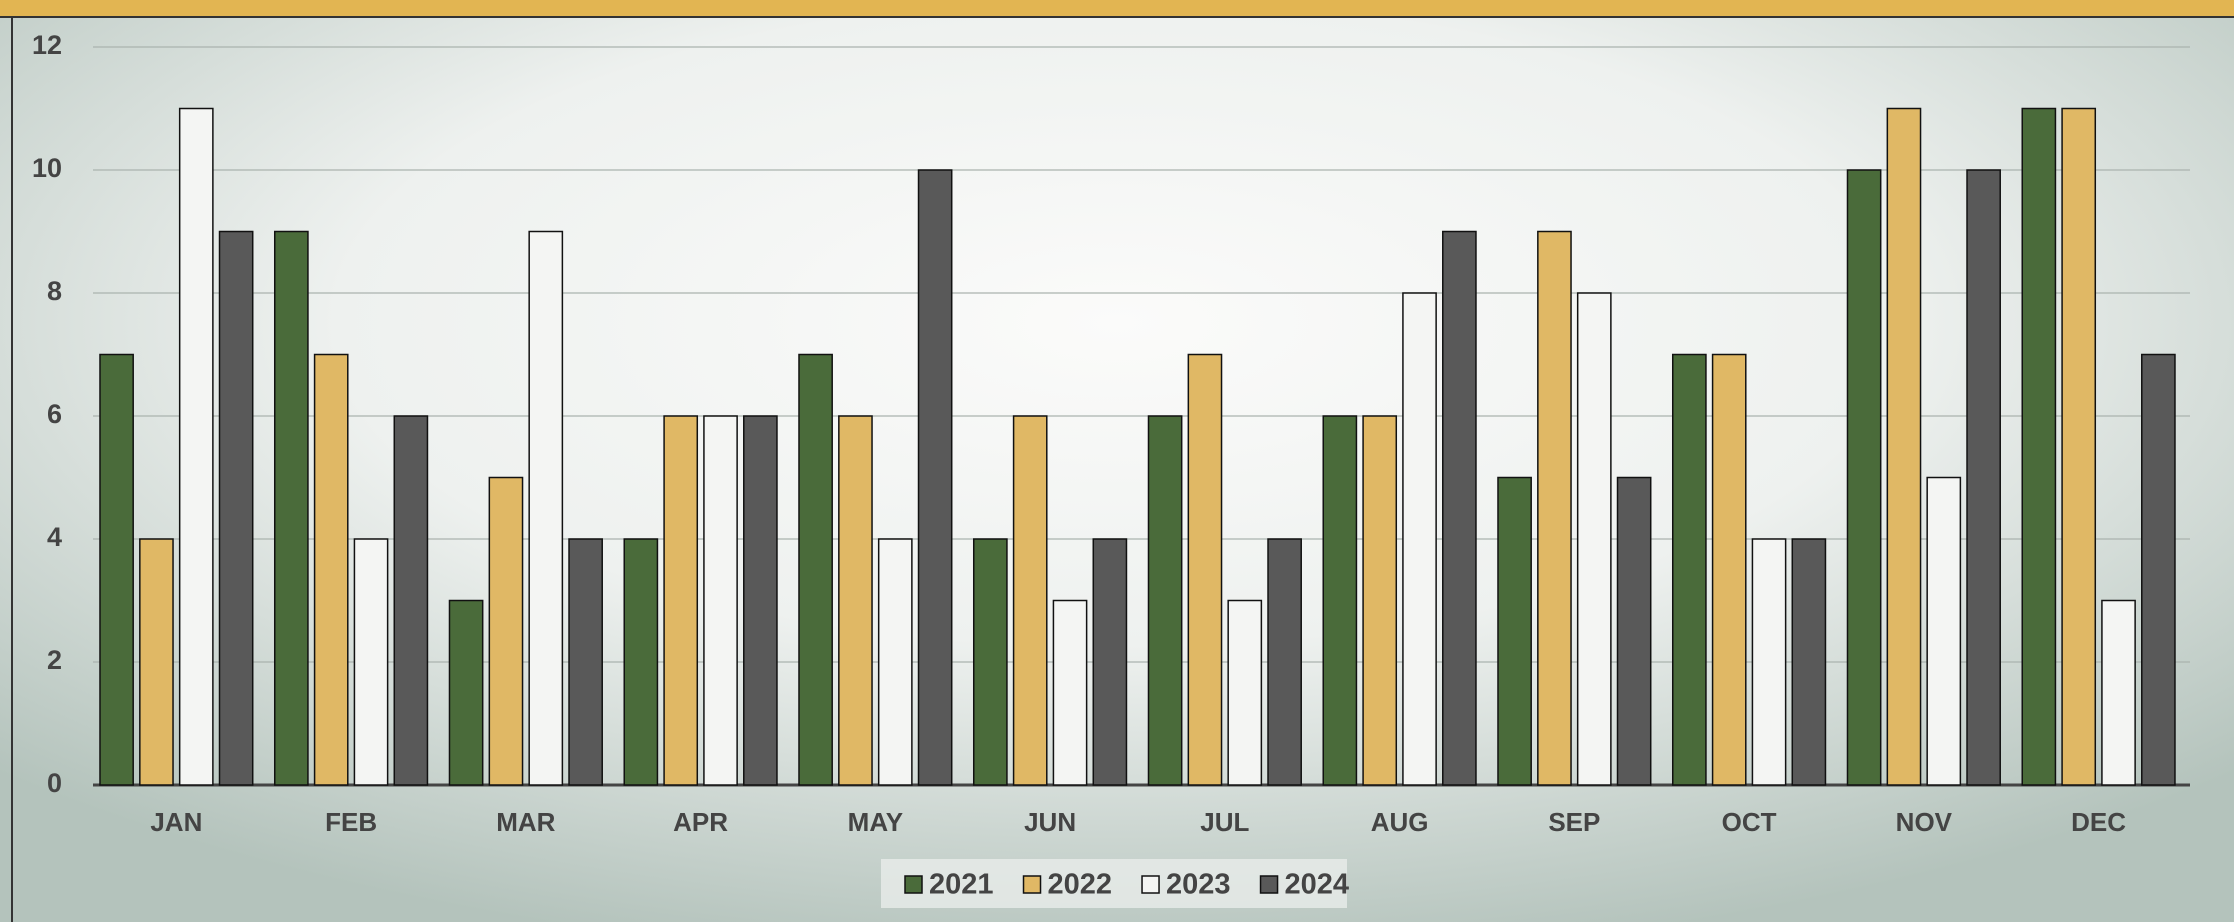 The image size is (2234, 922). I want to click on y-tick-label: 4, so click(54, 537).